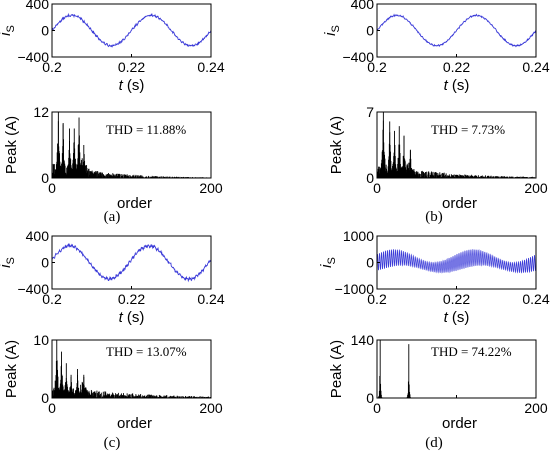 This screenshot has width=550, height=454. Describe the element at coordinates (471, 351) in the screenshot. I see `thd-annotation: THD = 74.22%` at that location.